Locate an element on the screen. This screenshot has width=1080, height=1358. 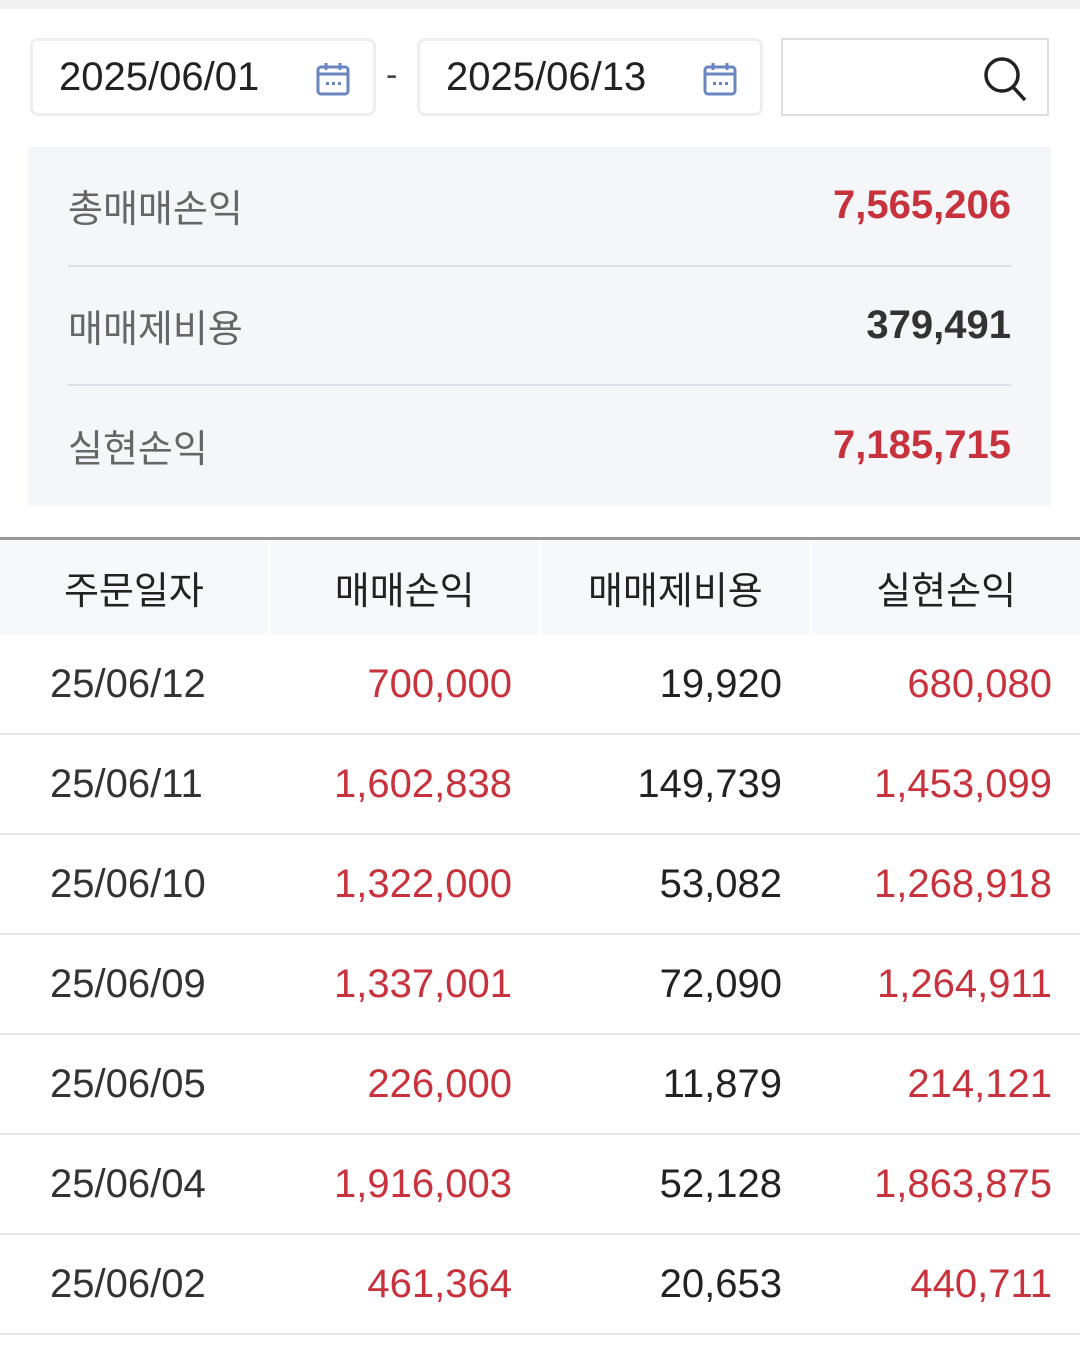
trading-profit-cell: 461,364 is located at coordinates (439, 1283).